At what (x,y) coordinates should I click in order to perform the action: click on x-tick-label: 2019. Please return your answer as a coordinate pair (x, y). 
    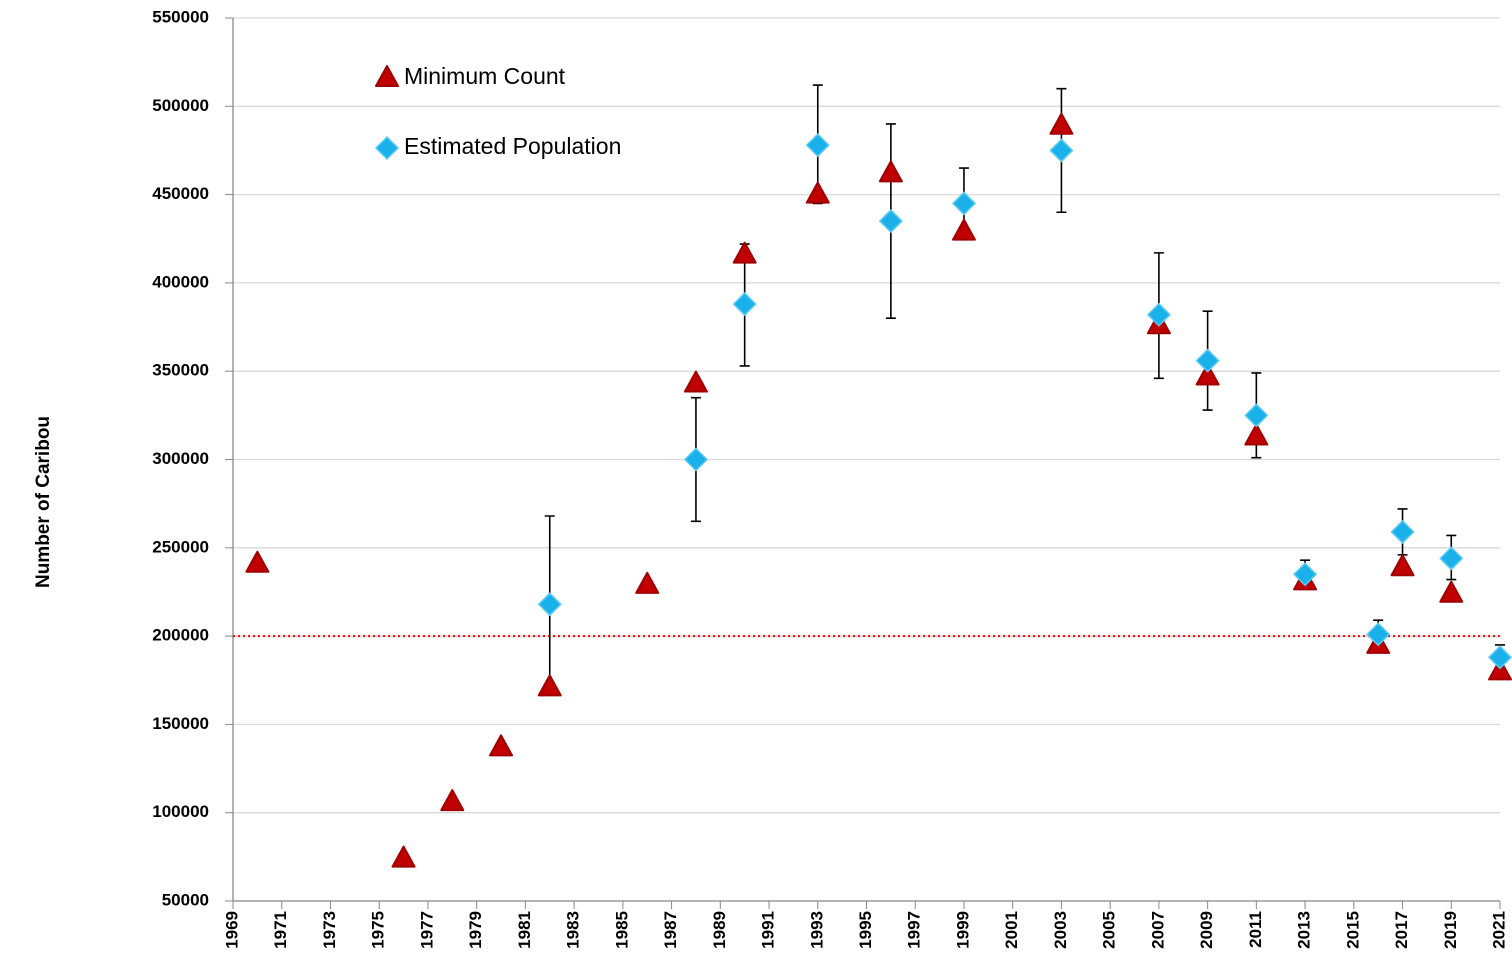
    Looking at the image, I should click on (1450, 930).